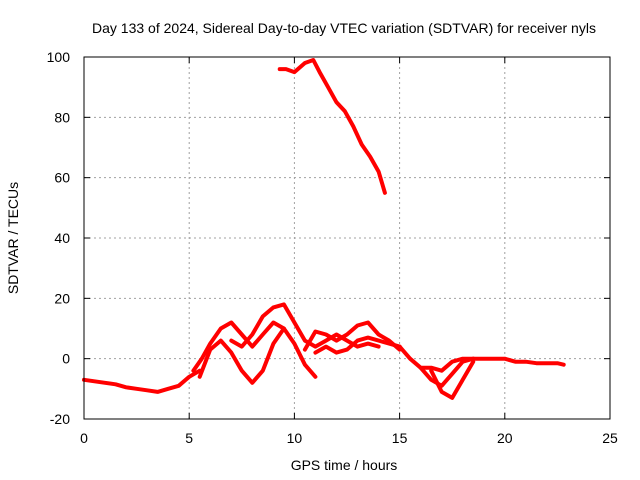 The image size is (640, 480). What do you see at coordinates (400, 438) in the screenshot?
I see `x-tick-label: 15` at bounding box center [400, 438].